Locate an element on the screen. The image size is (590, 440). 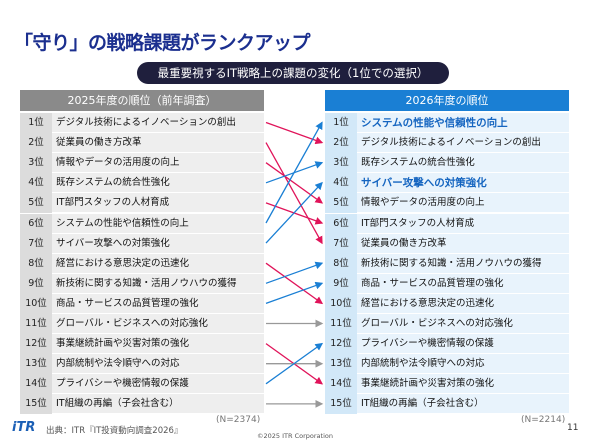
right-rank-row: 2位 デジタル技術によるイノベーションの創出 is located at coordinates (447, 143).